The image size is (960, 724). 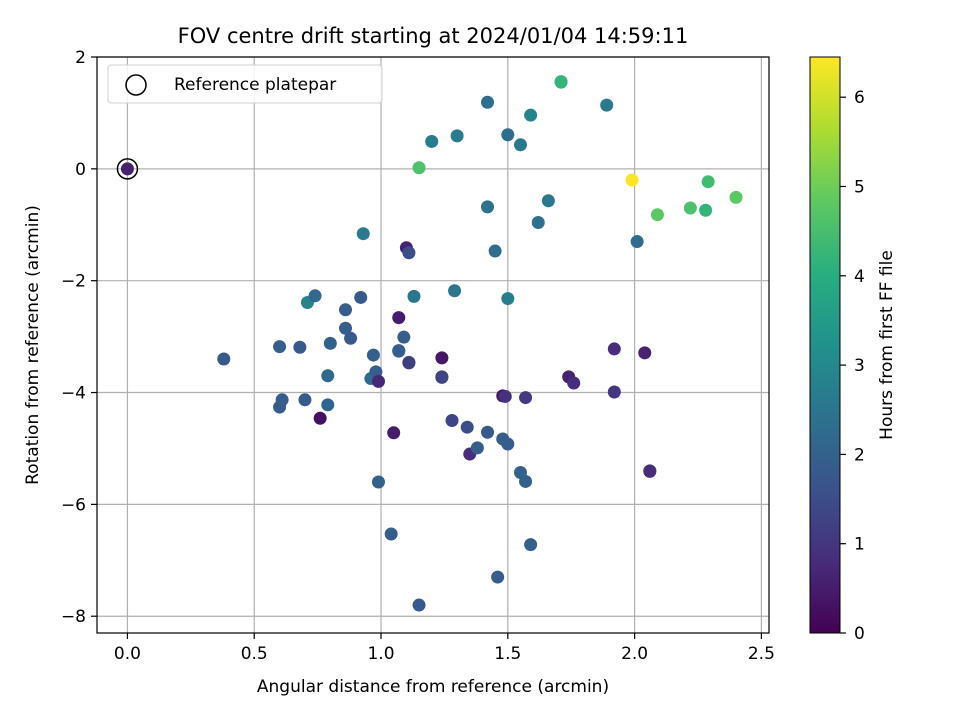 What do you see at coordinates (887, 345) in the screenshot?
I see `colorbar-label: Hours from first FF file` at bounding box center [887, 345].